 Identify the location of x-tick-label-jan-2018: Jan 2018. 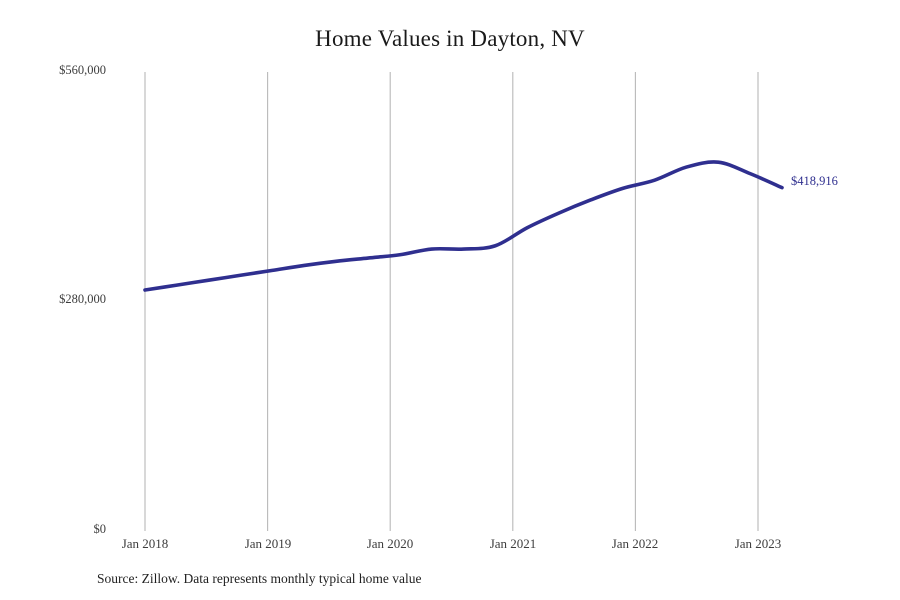
(145, 543).